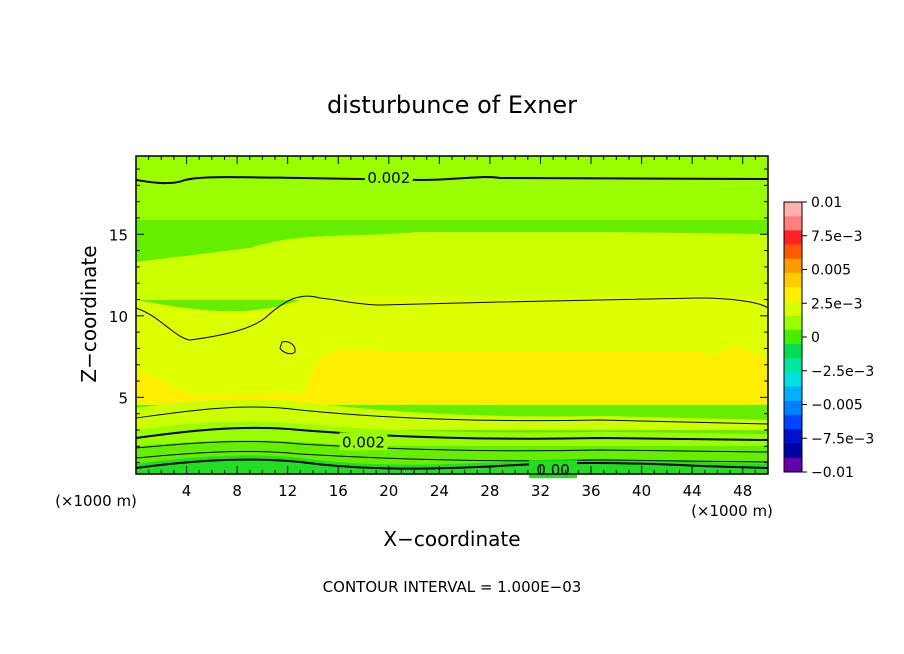  Describe the element at coordinates (118, 235) in the screenshot. I see `y-tick-label: 15` at that location.